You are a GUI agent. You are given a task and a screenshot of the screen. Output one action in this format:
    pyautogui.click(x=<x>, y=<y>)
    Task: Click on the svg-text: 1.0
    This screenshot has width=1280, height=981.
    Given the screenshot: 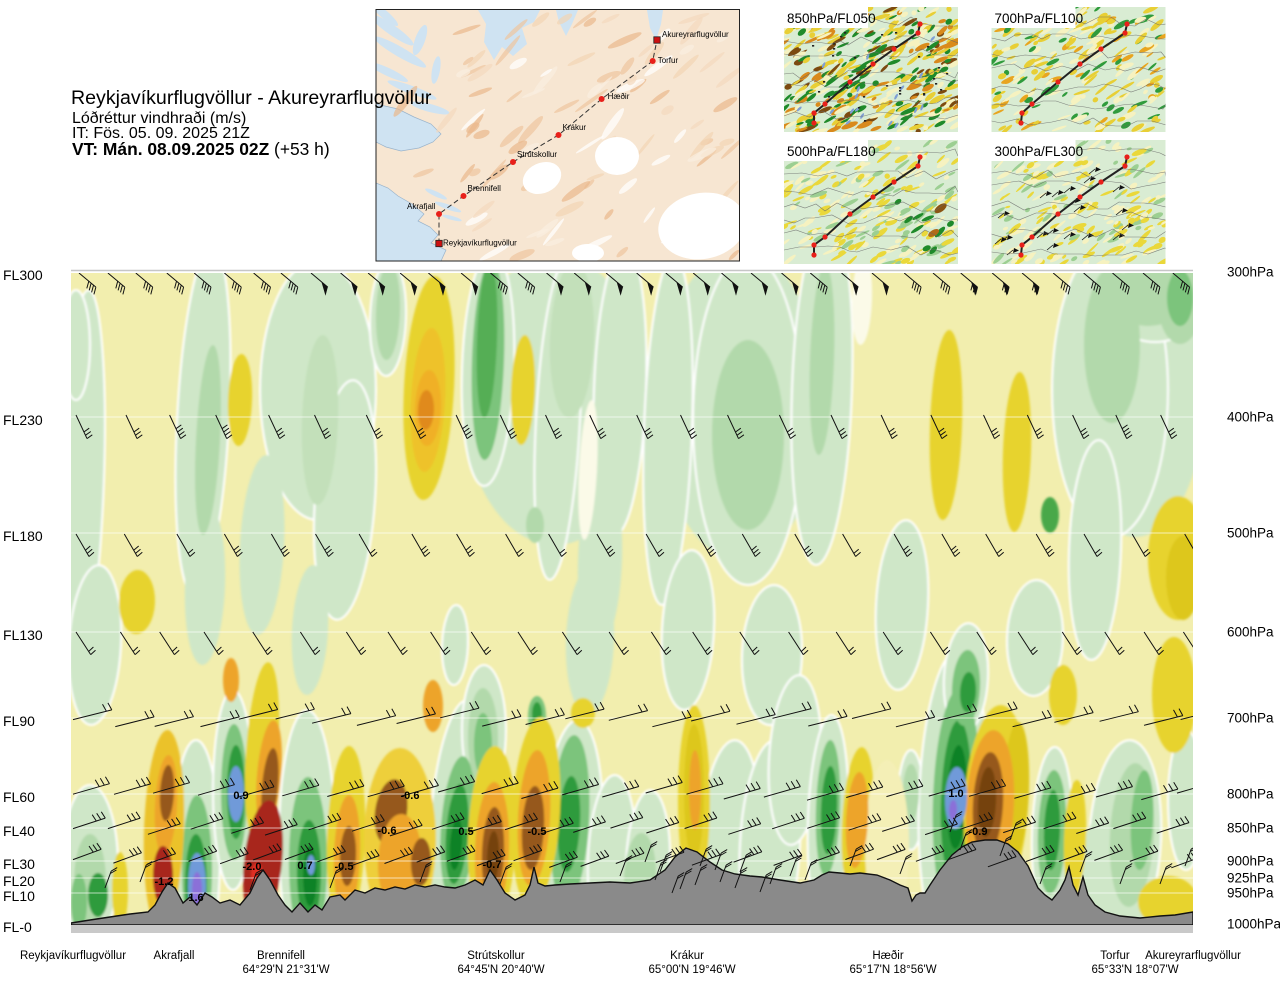 What is the action you would take?
    pyautogui.click(x=955, y=794)
    